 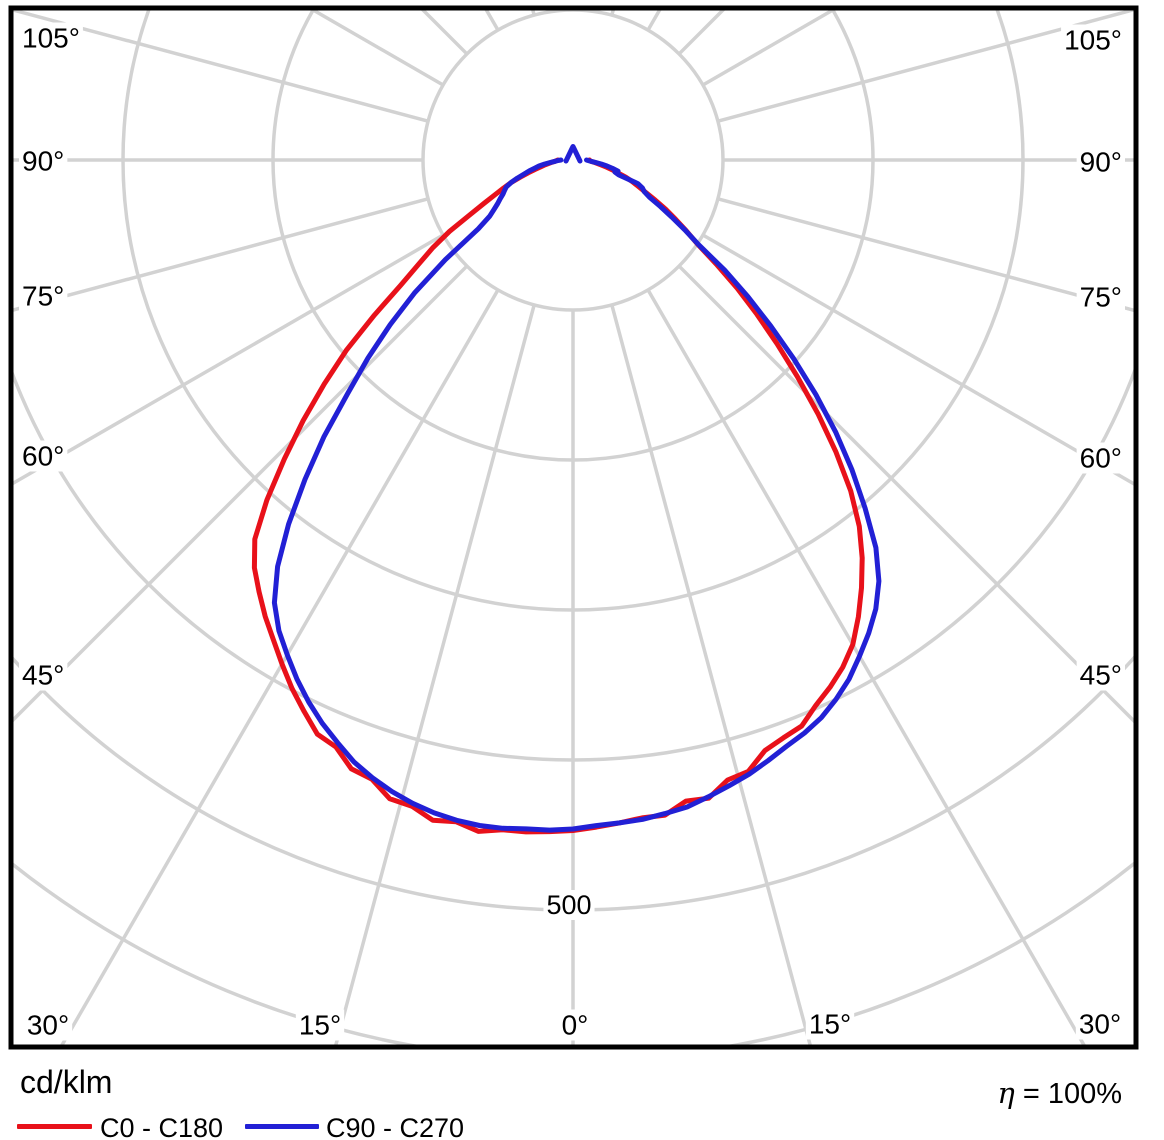 I want to click on units-label: cd/klm, so click(x=66, y=1082).